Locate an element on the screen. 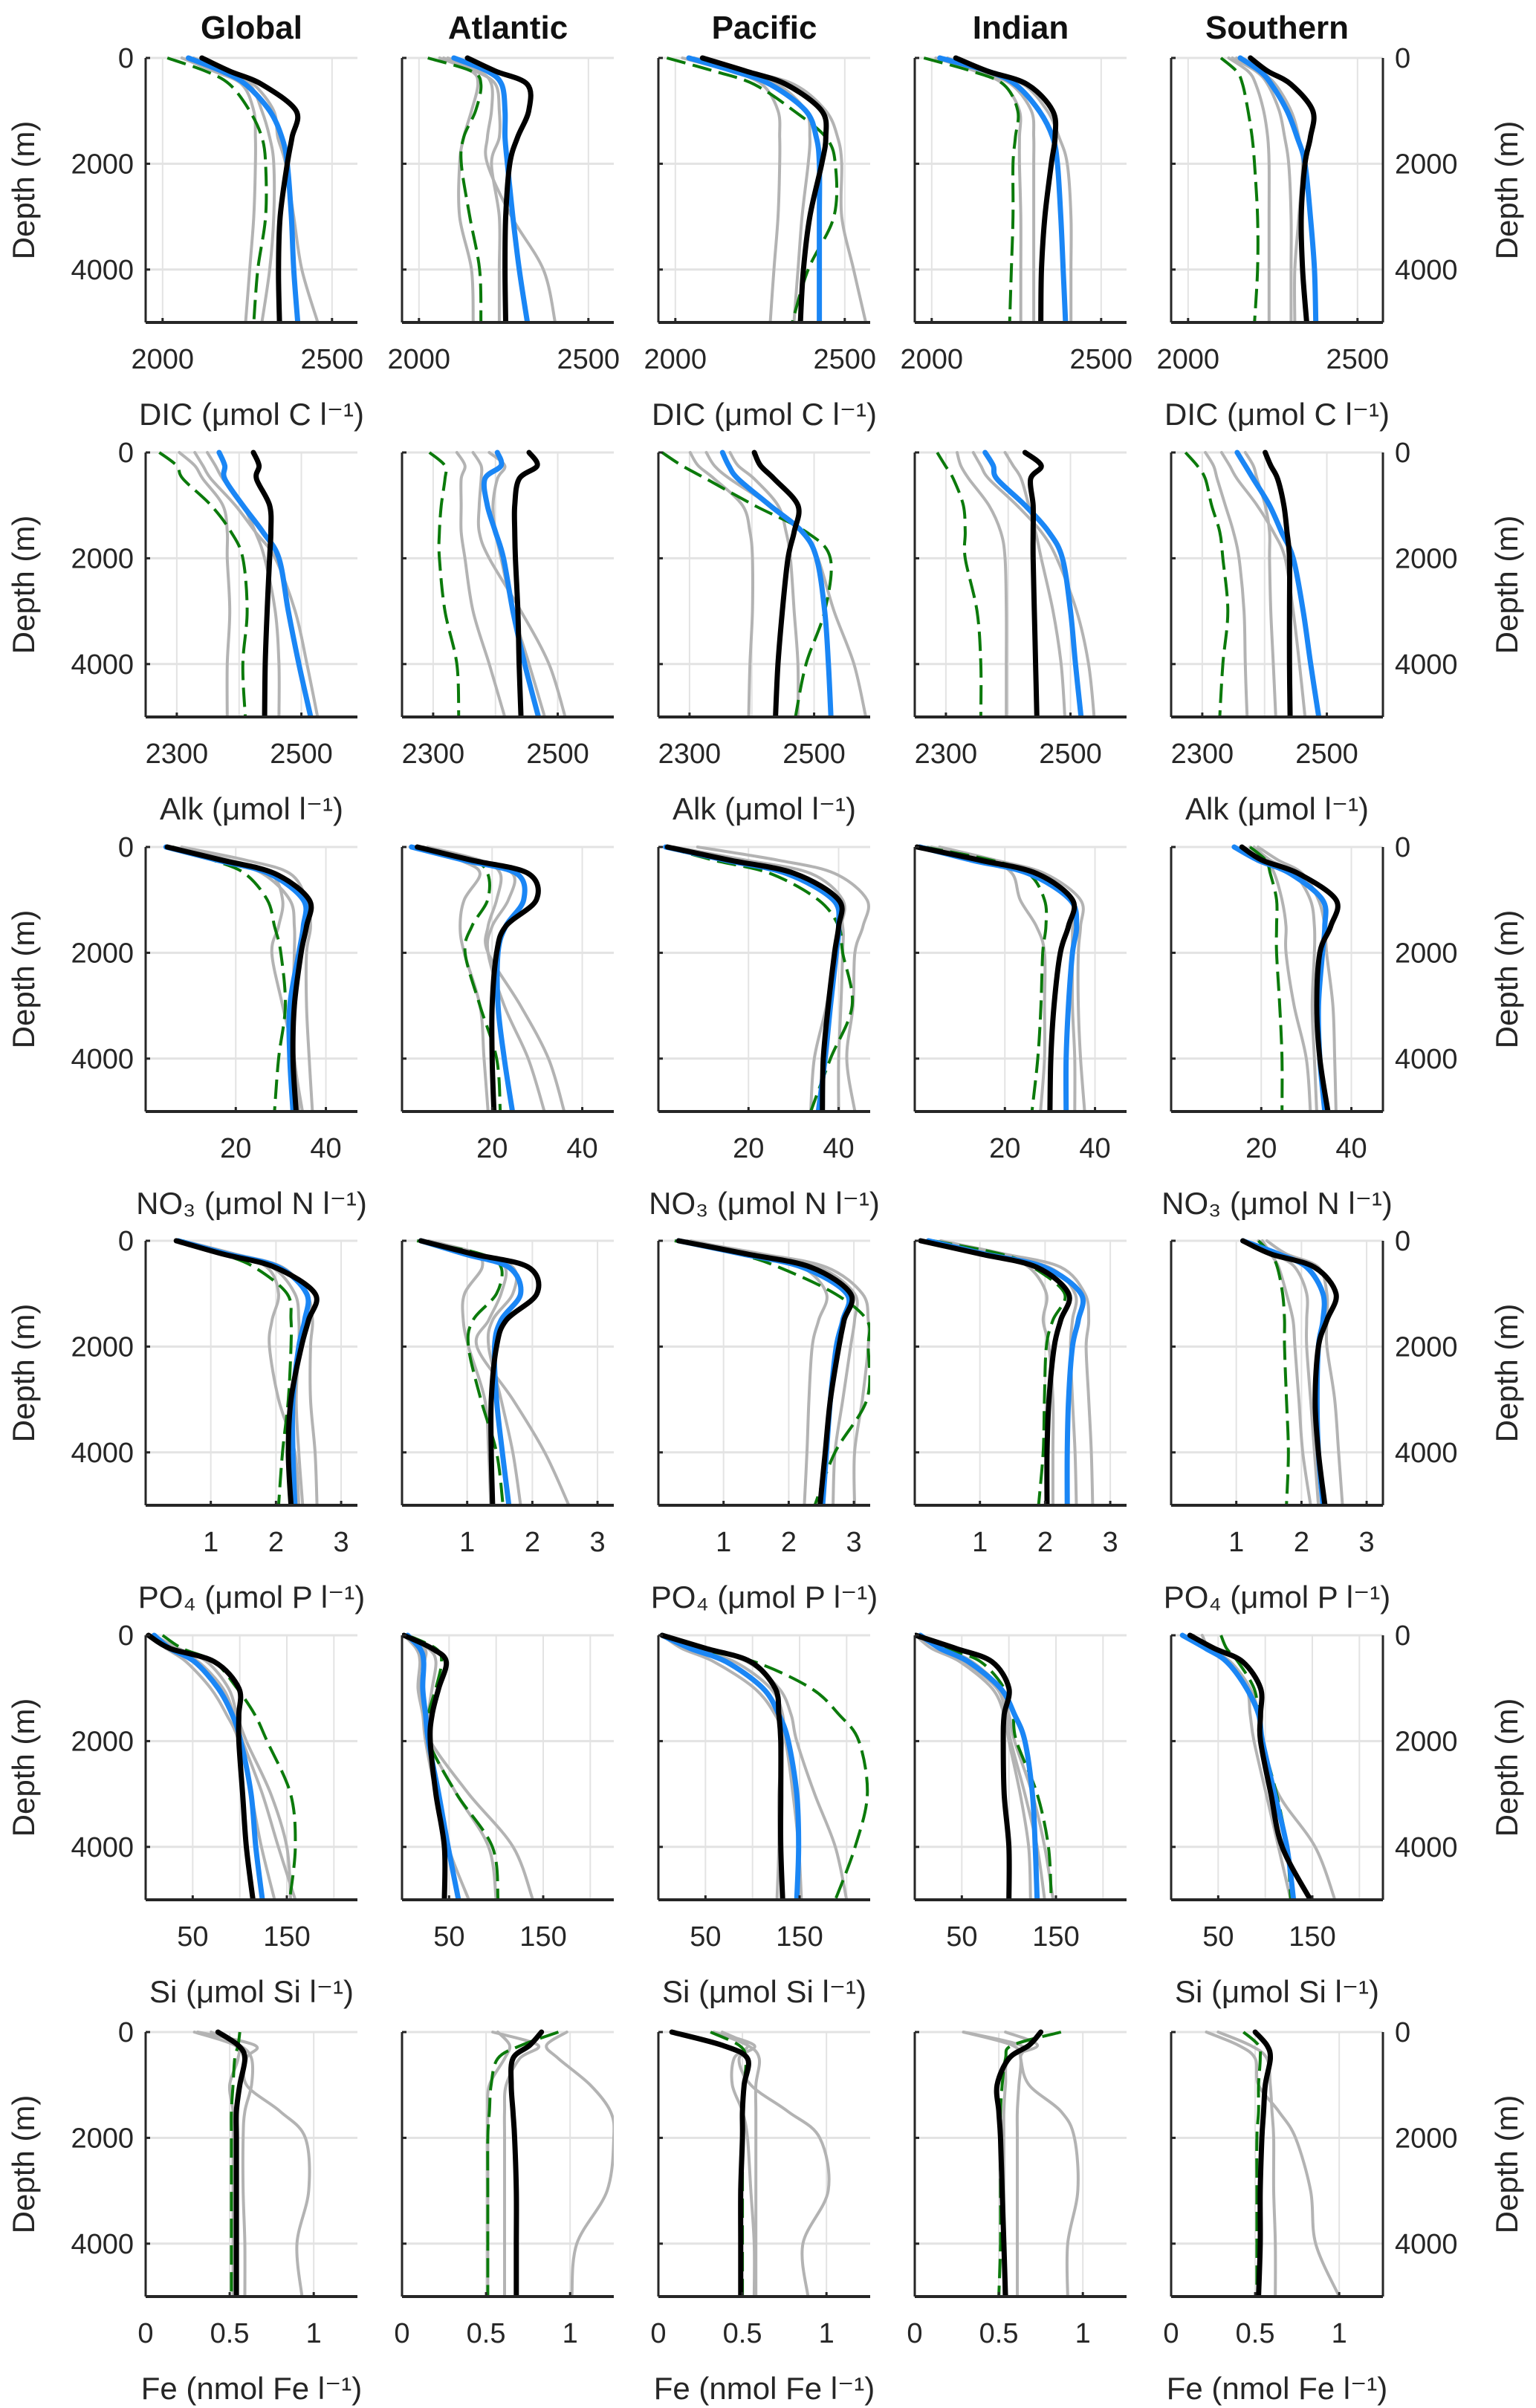  panel-fe-indian: 0 0.5 1 is located at coordinates (1017, 2189).